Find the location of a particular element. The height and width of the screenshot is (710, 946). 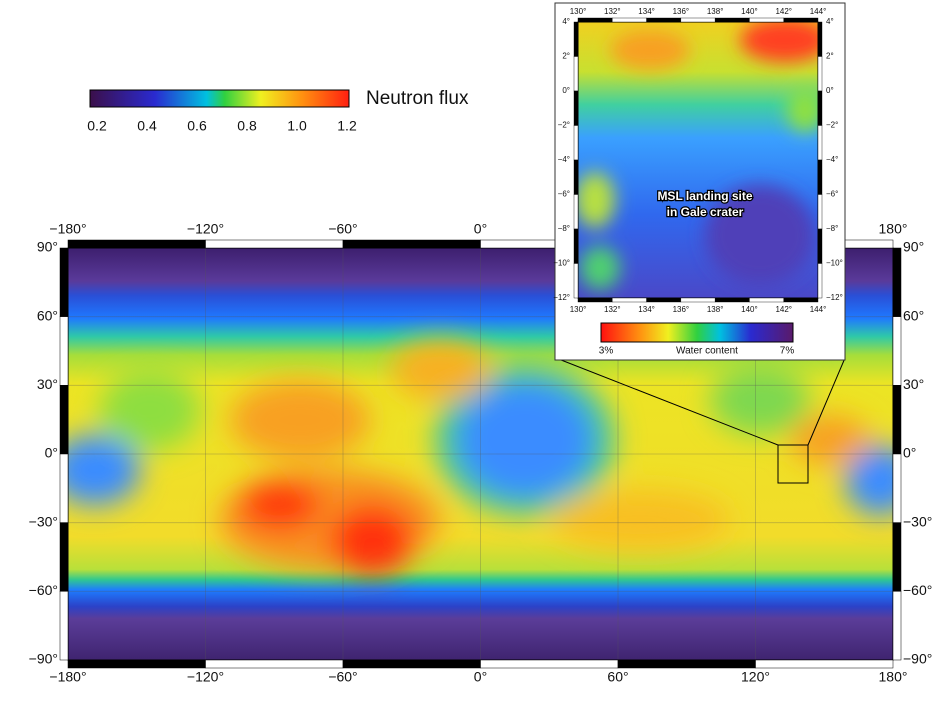

inset-annotation: in Gale crater is located at coordinates (705, 212).